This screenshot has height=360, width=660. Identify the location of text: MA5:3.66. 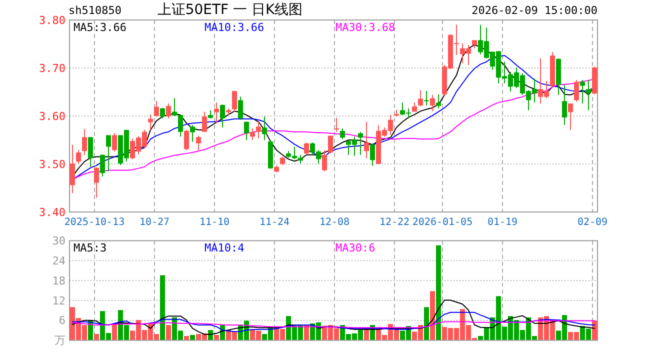
(100, 27).